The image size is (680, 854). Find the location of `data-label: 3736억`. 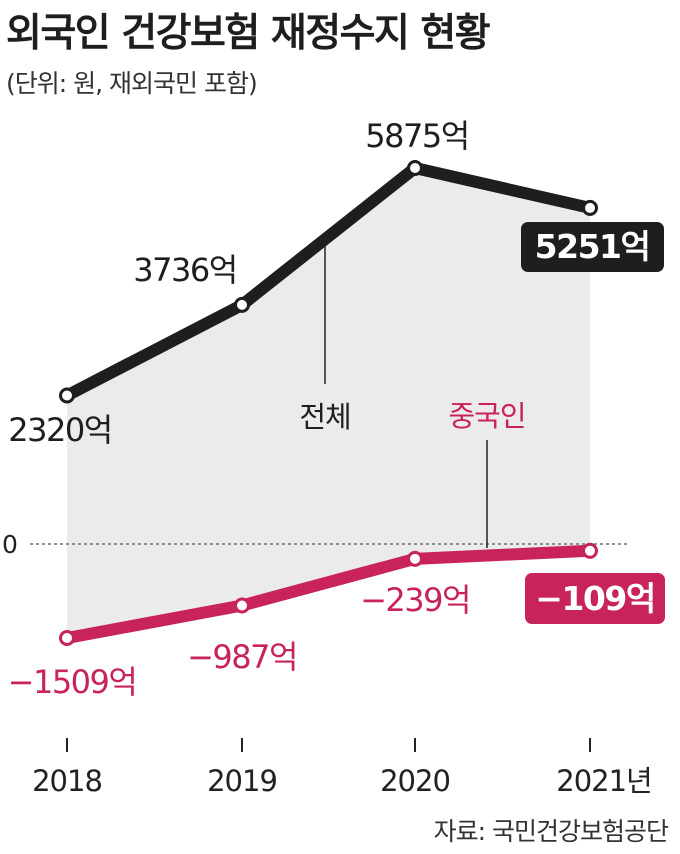

data-label: 3736억 is located at coordinates (184, 270).